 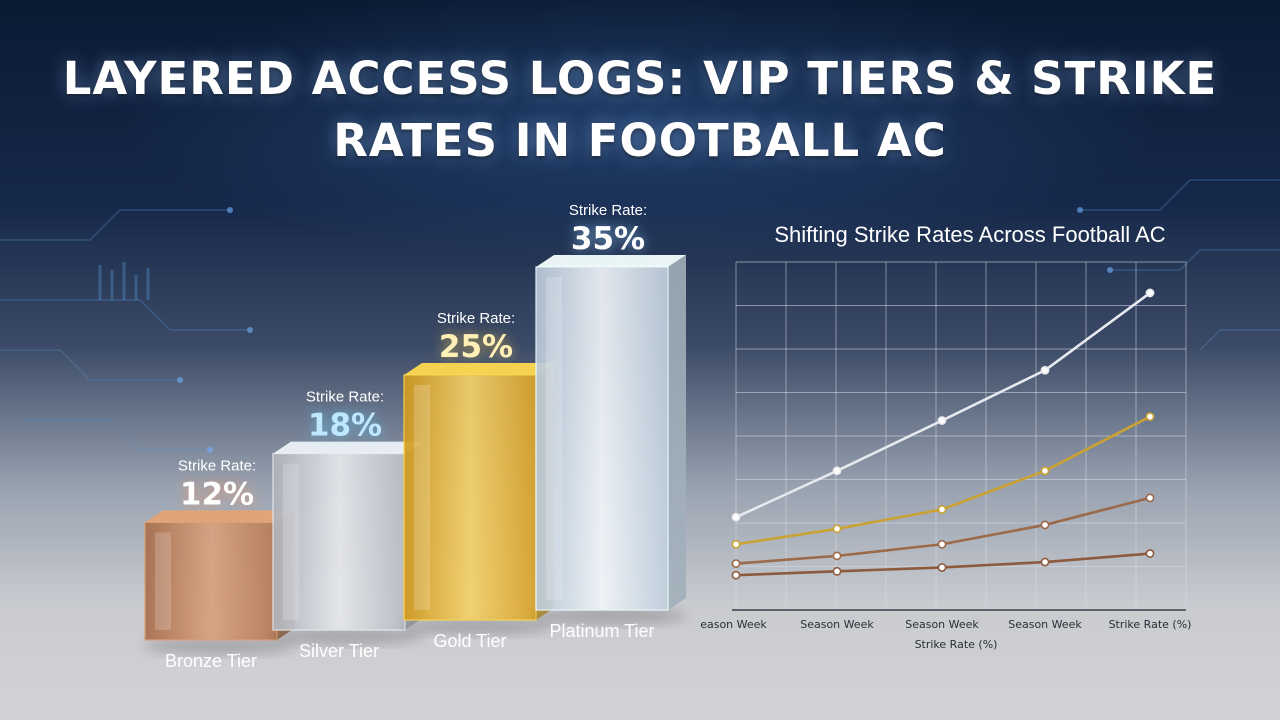 What do you see at coordinates (339, 651) in the screenshot?
I see `bar-category-label: Silver Tier` at bounding box center [339, 651].